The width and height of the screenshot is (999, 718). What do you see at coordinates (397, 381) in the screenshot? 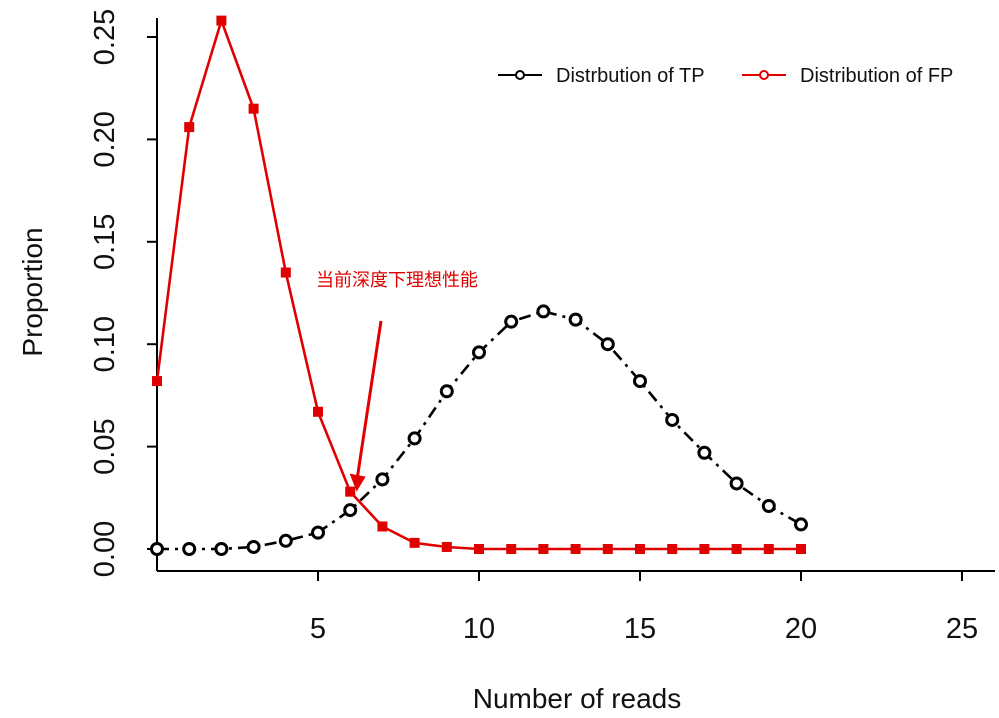
I see `annotation: 当前深度下理想性能` at bounding box center [397, 381].